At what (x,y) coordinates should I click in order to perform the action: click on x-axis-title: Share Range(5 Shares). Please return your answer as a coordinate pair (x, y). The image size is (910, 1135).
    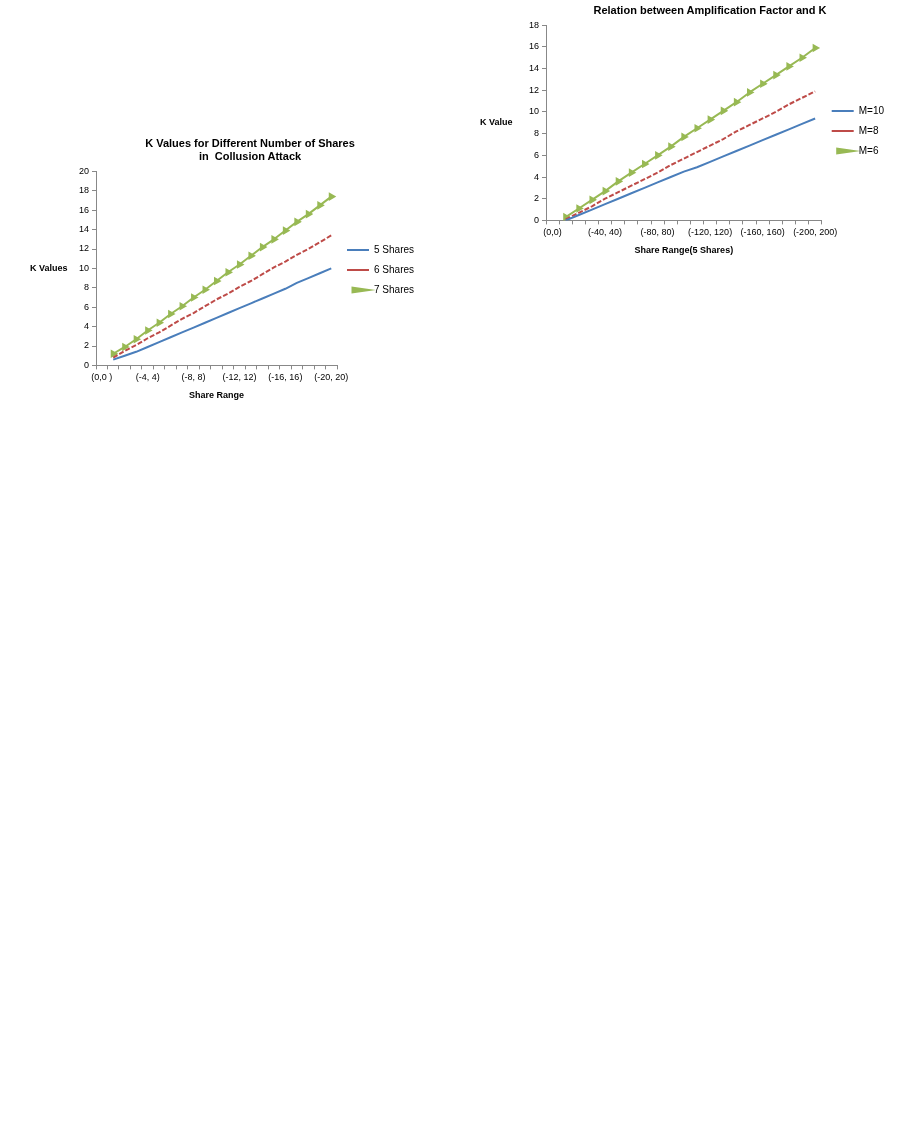
    Looking at the image, I should click on (684, 250).